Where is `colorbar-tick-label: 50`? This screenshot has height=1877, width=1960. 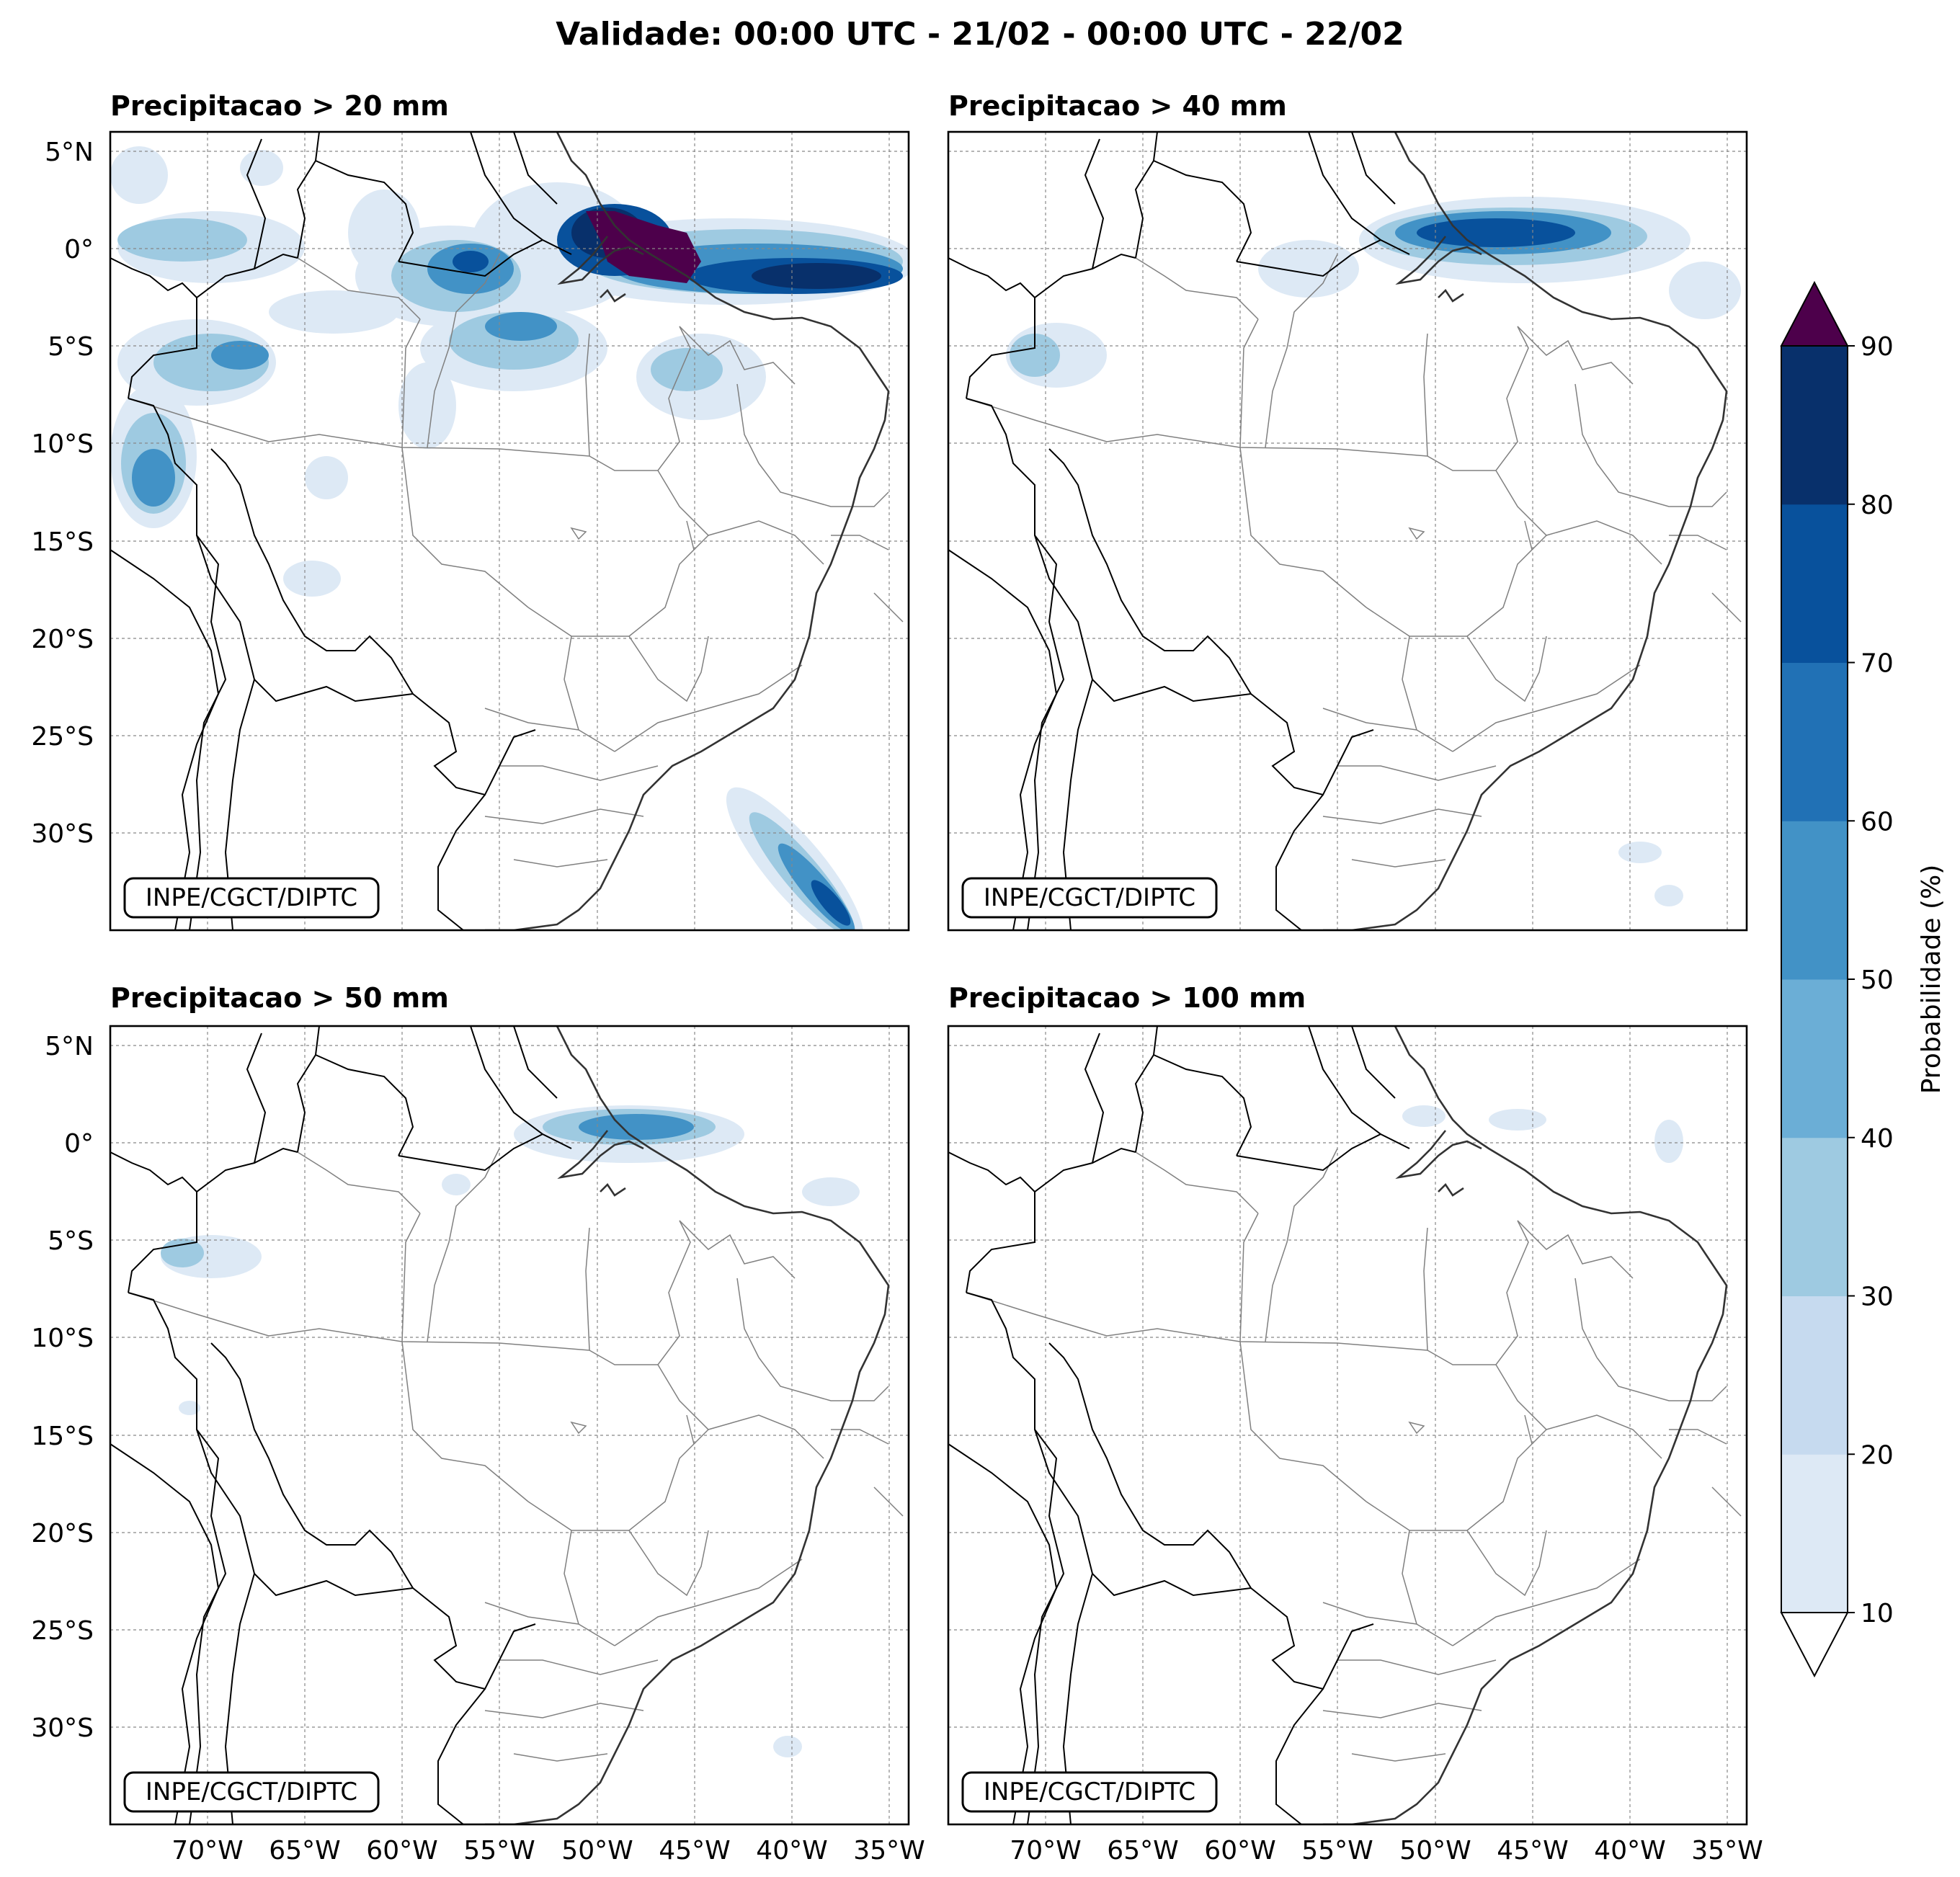 colorbar-tick-label: 50 is located at coordinates (1877, 981).